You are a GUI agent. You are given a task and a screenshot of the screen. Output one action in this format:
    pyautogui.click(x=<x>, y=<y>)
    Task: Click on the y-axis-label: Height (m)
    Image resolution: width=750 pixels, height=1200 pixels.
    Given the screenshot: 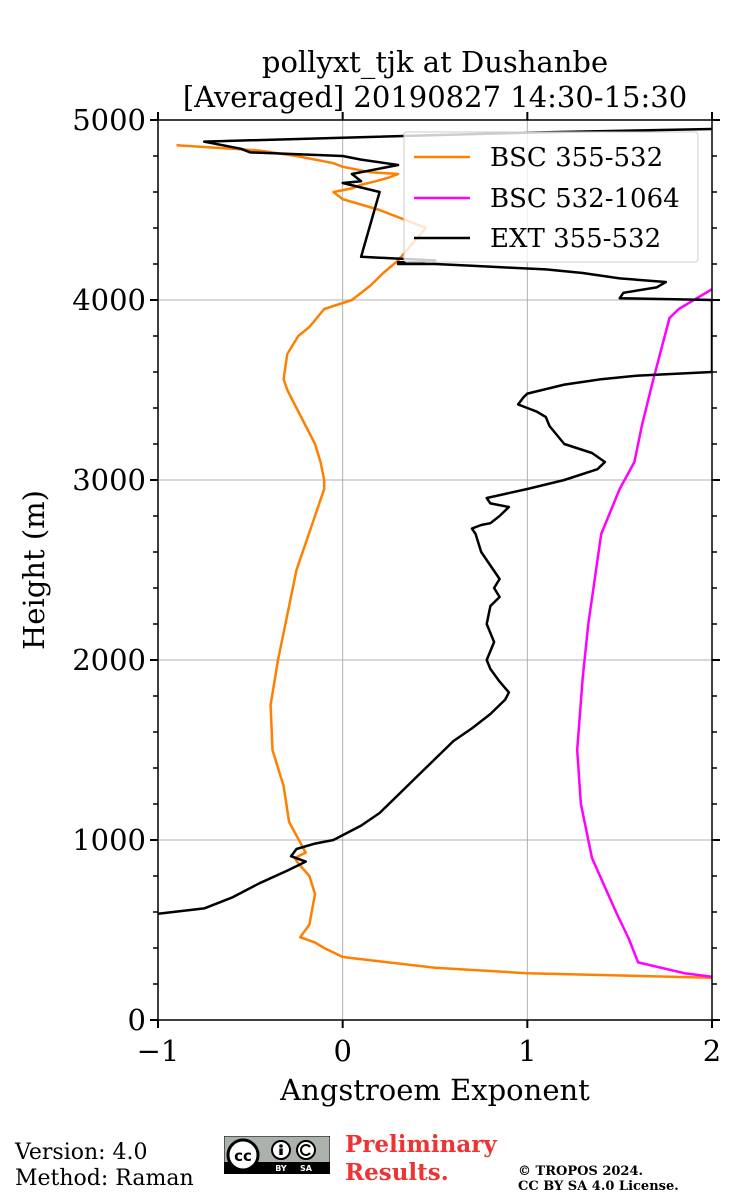 What is the action you would take?
    pyautogui.click(x=34, y=570)
    